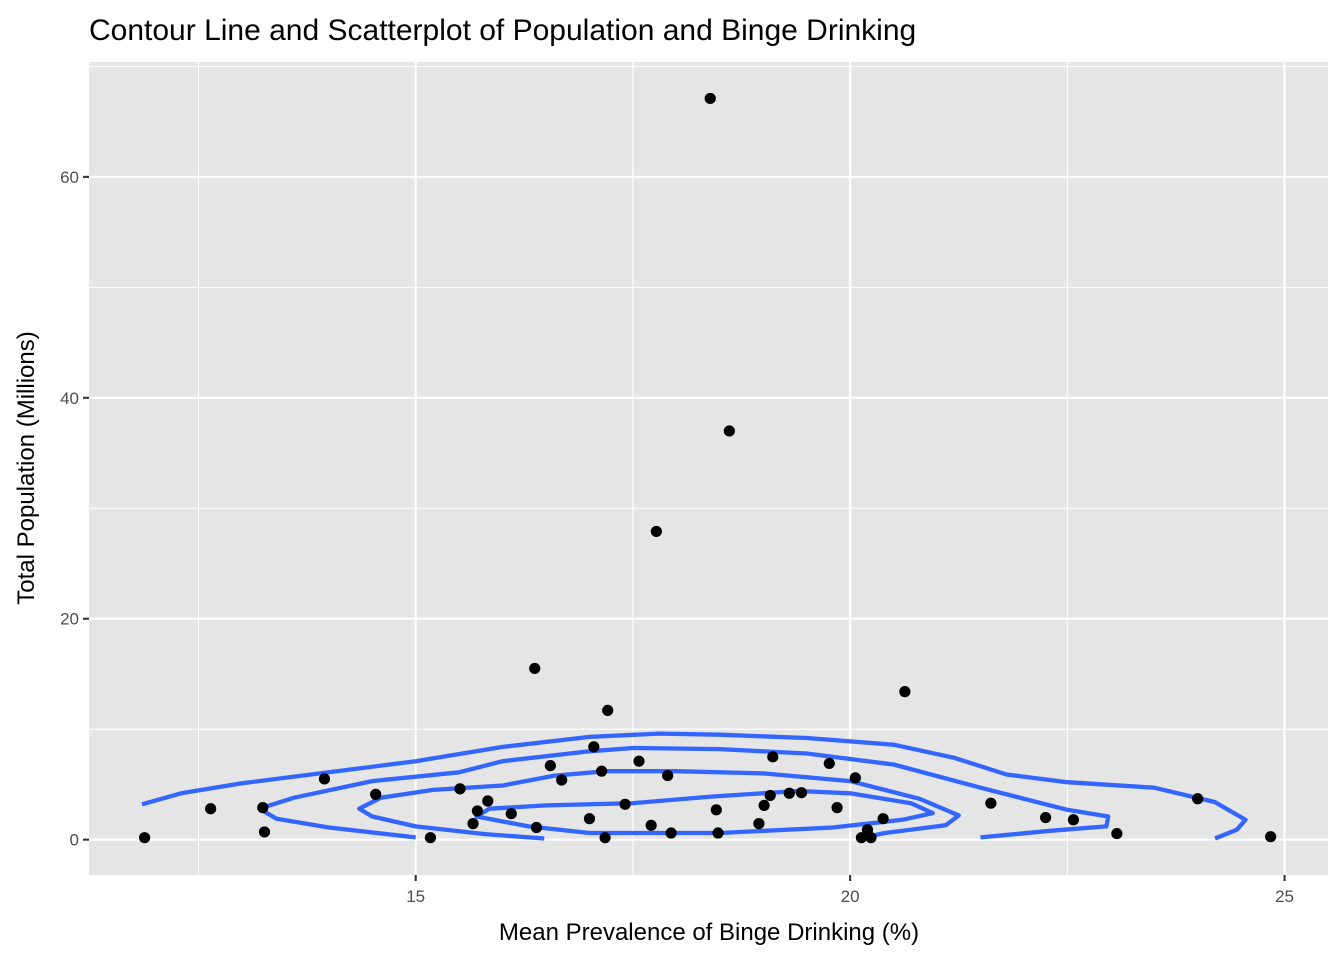 This screenshot has width=1344, height=960. What do you see at coordinates (74, 509) in the screenshot?
I see `y-axis: 0 20 40 60` at bounding box center [74, 509].